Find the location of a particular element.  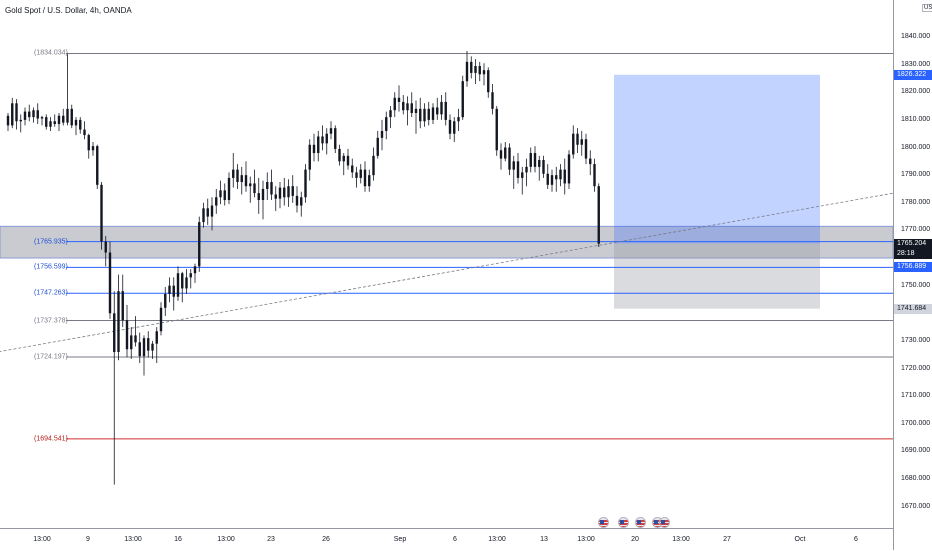

time-tick-label: Sep is located at coordinates (400, 539).